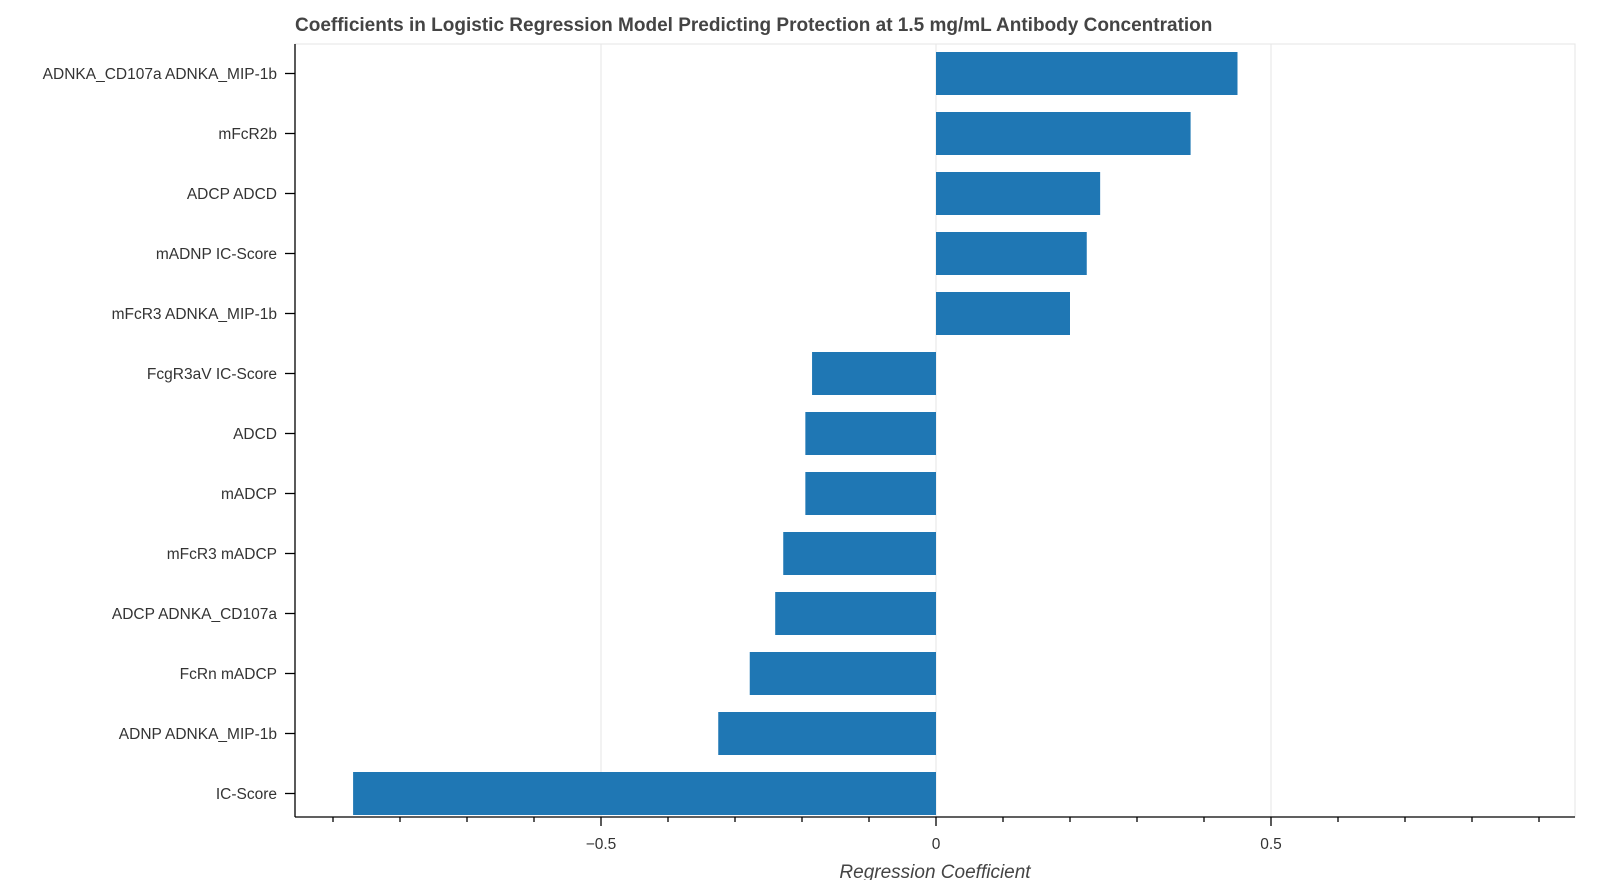 This screenshot has height=880, width=1600. What do you see at coordinates (249, 494) in the screenshot?
I see `y-tick-label-7: mADCP` at bounding box center [249, 494].